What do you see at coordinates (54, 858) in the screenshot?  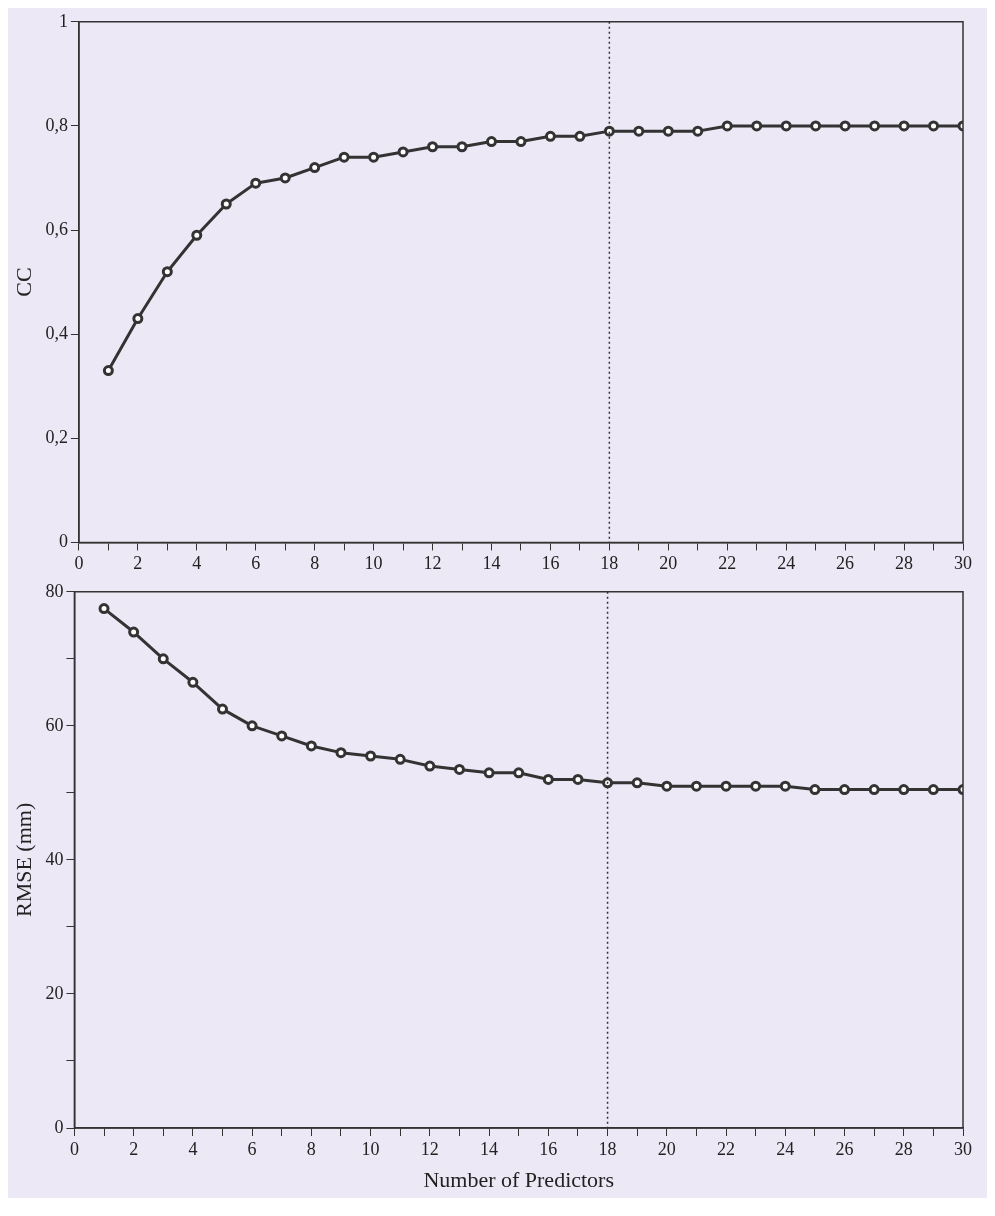 I see `y-tick-label: 40` at bounding box center [54, 858].